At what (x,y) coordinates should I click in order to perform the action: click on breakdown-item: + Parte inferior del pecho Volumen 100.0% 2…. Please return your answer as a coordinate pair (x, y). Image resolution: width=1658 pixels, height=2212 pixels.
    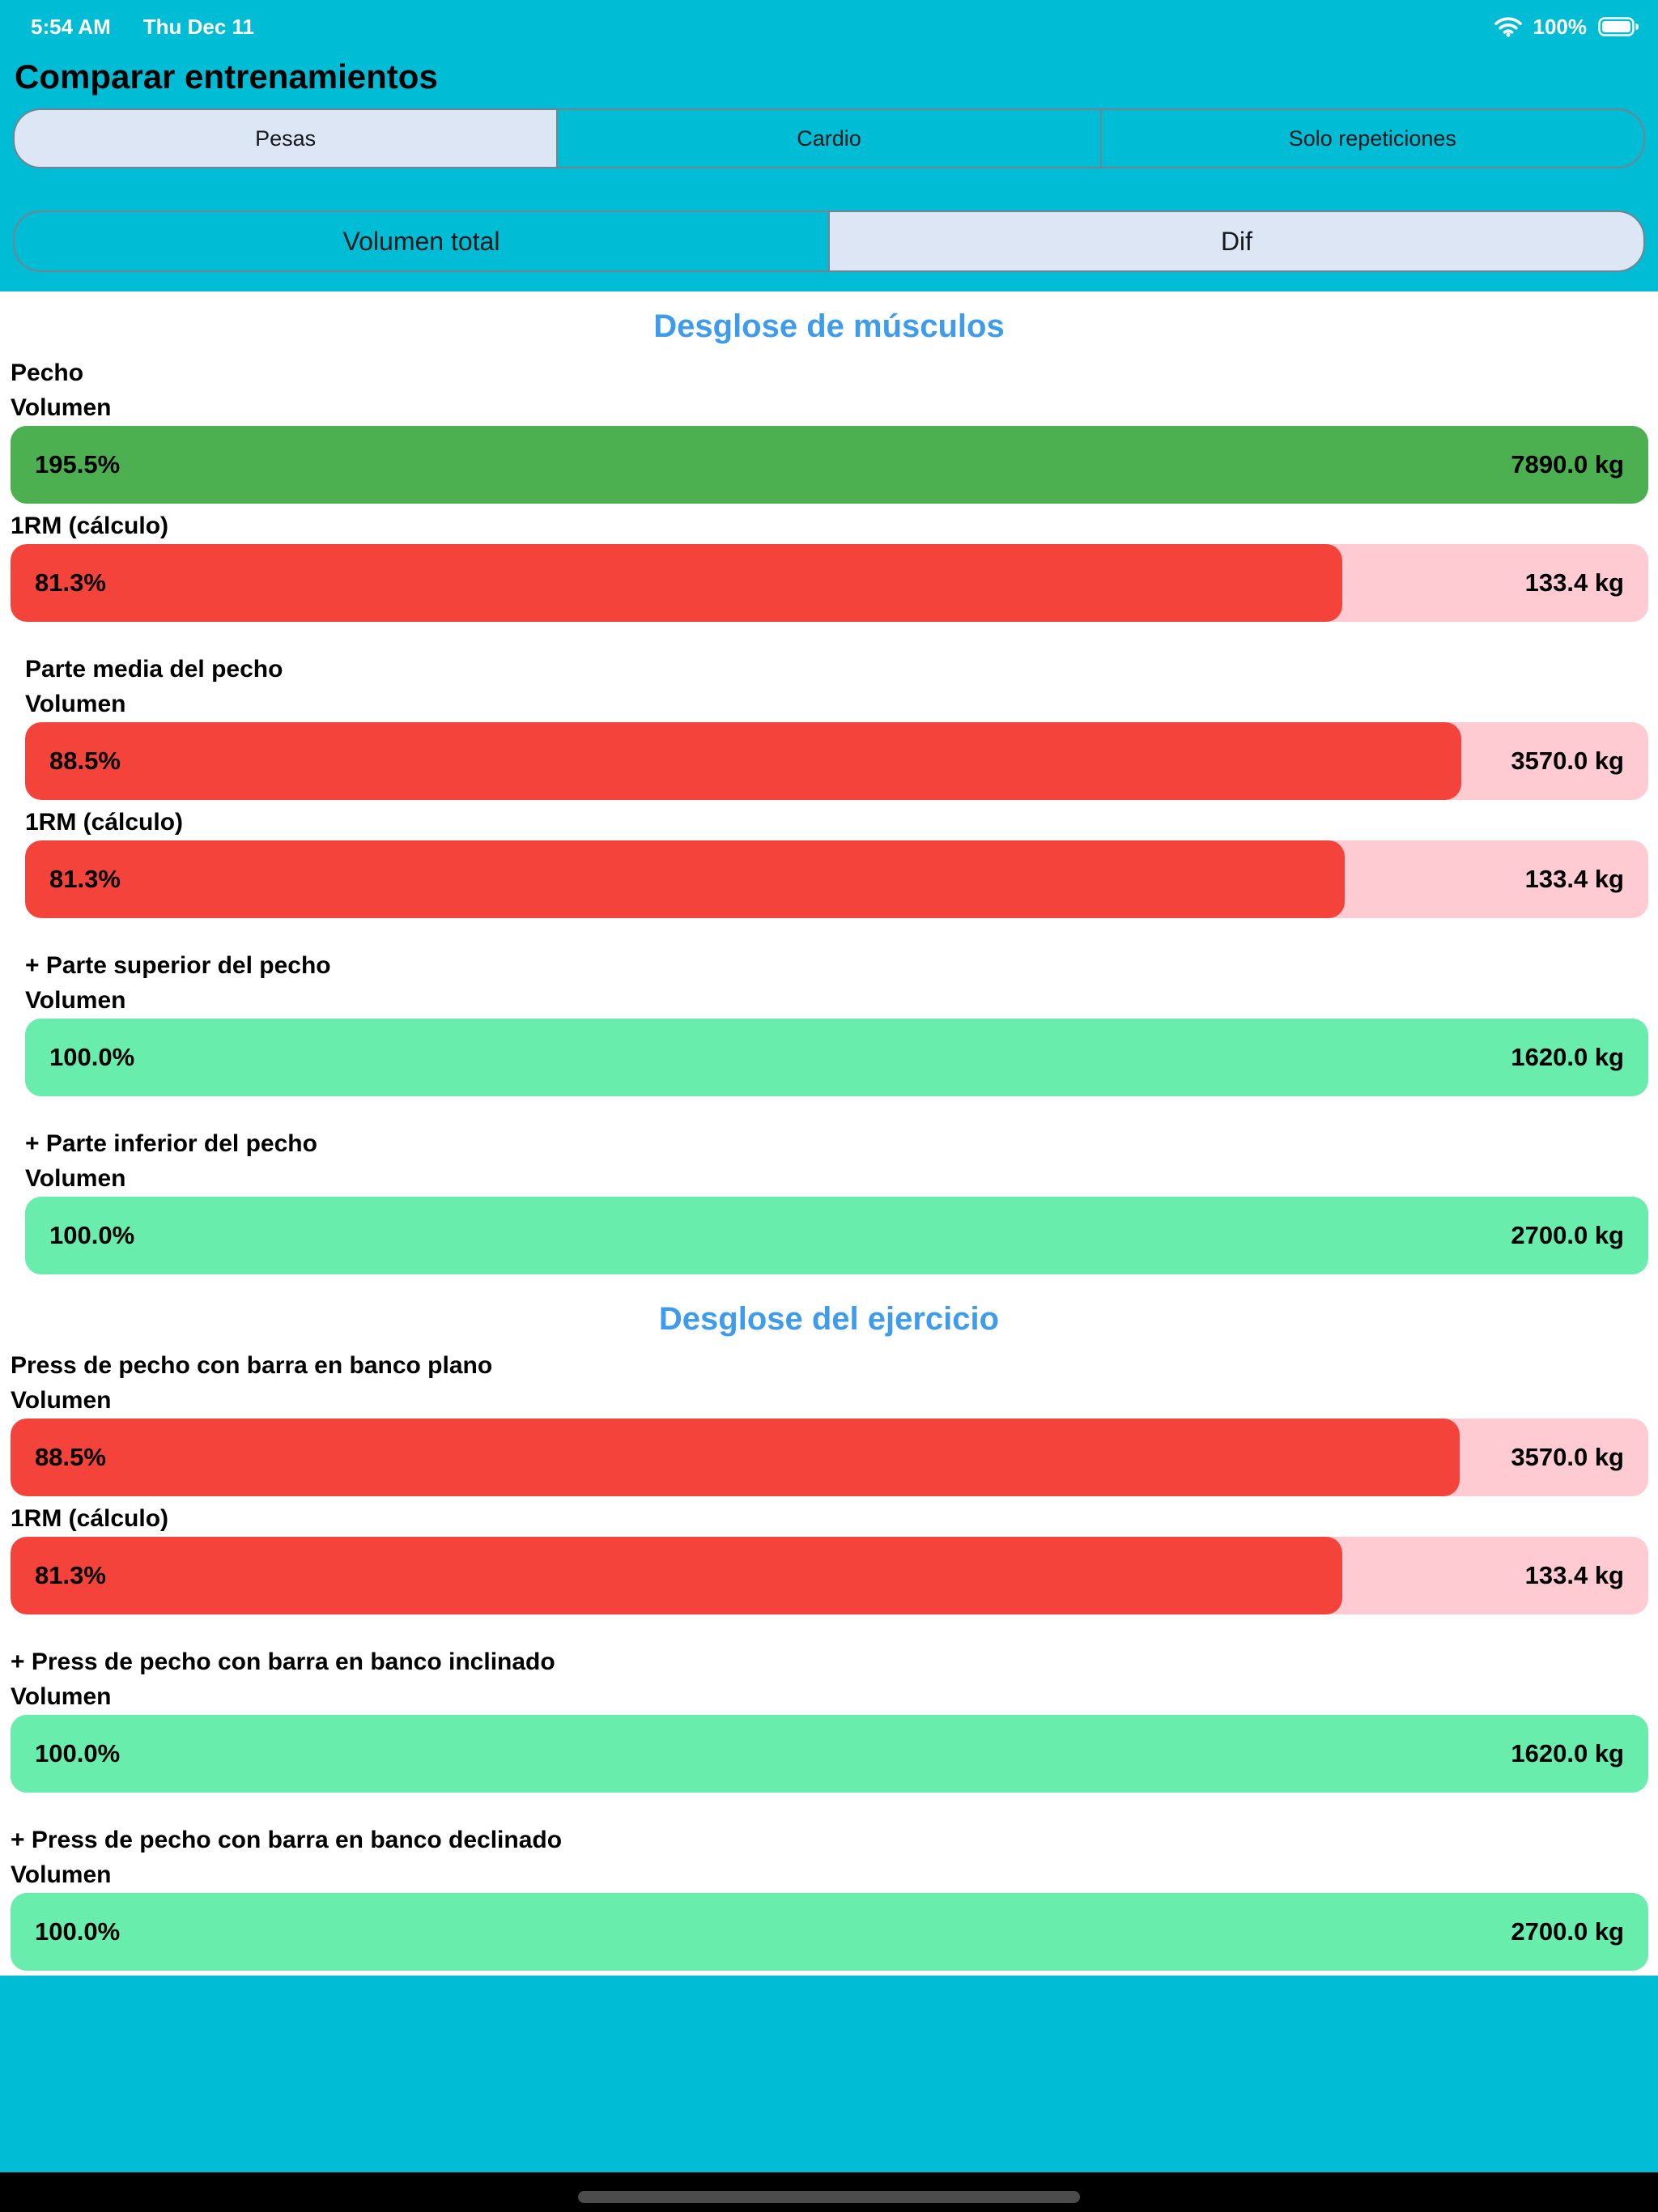
    Looking at the image, I should click on (836, 1201).